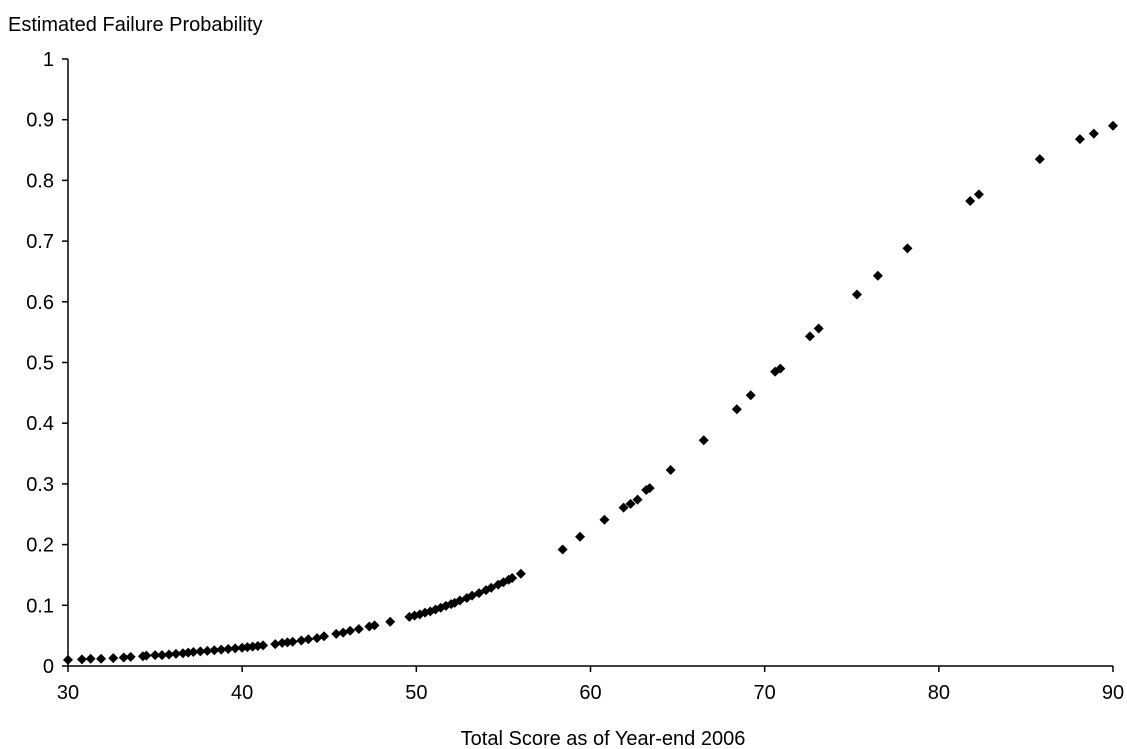 The image size is (1127, 749). I want to click on y-tick-label: 1, so click(48, 60).